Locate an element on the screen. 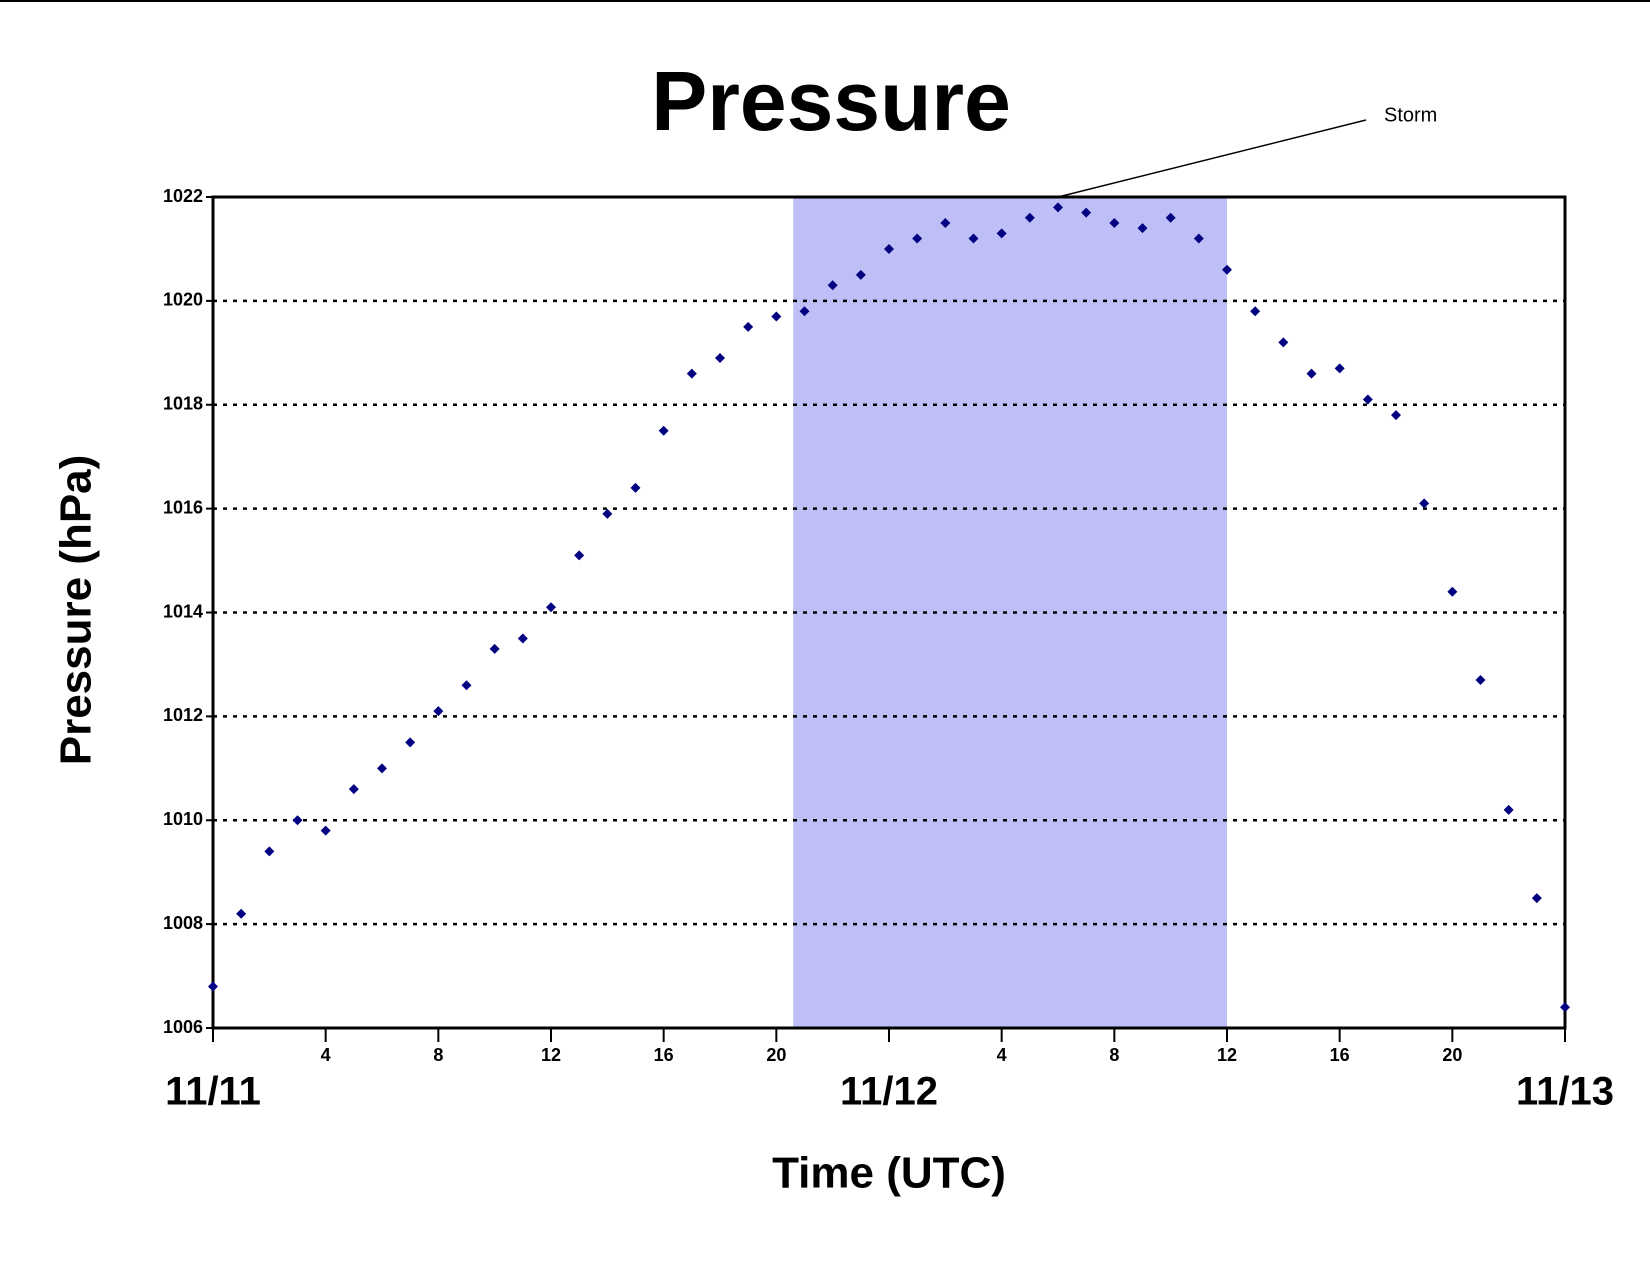 The image size is (1650, 1275). x-major-label: 11/12 is located at coordinates (889, 1092).